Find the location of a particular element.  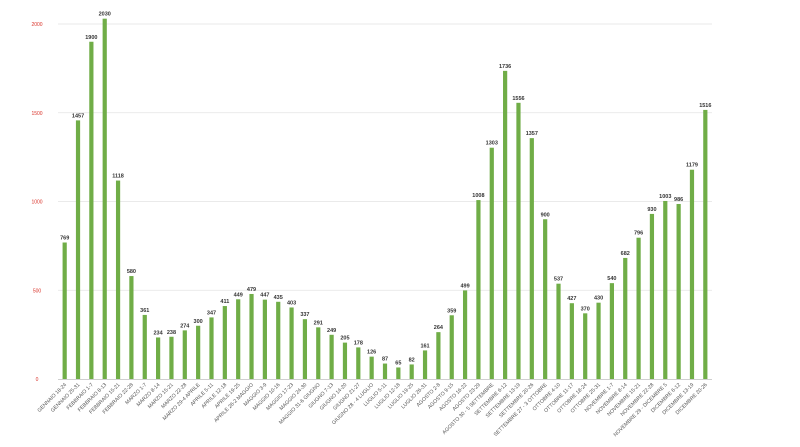

data-label: 87 is located at coordinates (385, 360).